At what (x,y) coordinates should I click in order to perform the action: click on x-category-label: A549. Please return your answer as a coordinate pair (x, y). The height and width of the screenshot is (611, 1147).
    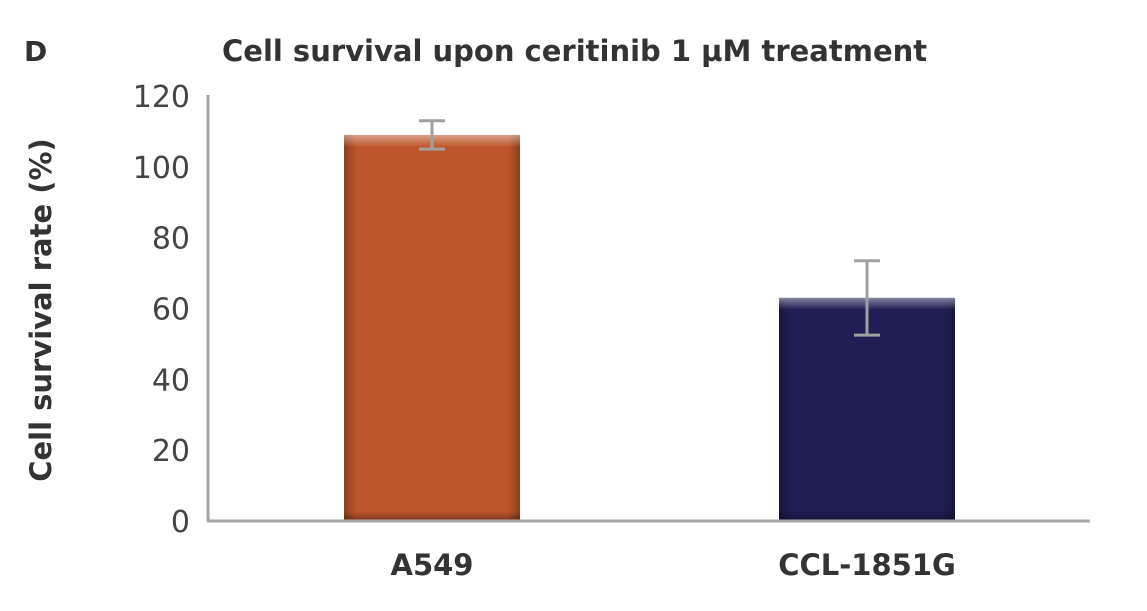
    Looking at the image, I should click on (432, 565).